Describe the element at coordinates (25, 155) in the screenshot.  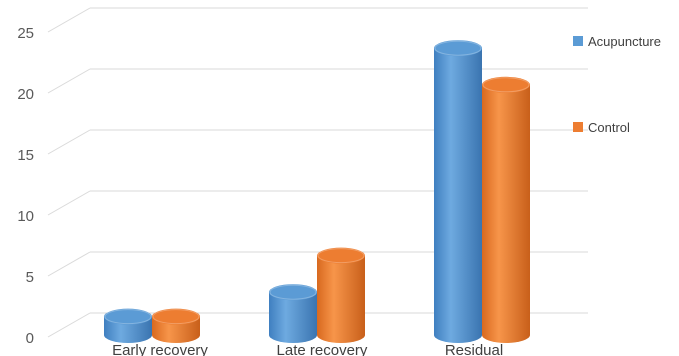
I see `y-tick-label: 15` at that location.